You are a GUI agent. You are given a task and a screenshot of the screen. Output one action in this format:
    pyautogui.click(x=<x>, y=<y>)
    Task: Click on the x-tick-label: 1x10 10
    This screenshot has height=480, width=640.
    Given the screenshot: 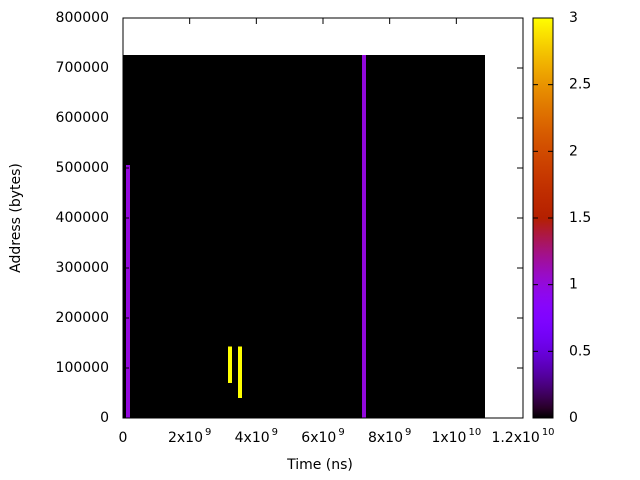 What is the action you would take?
    pyautogui.click(x=456, y=436)
    